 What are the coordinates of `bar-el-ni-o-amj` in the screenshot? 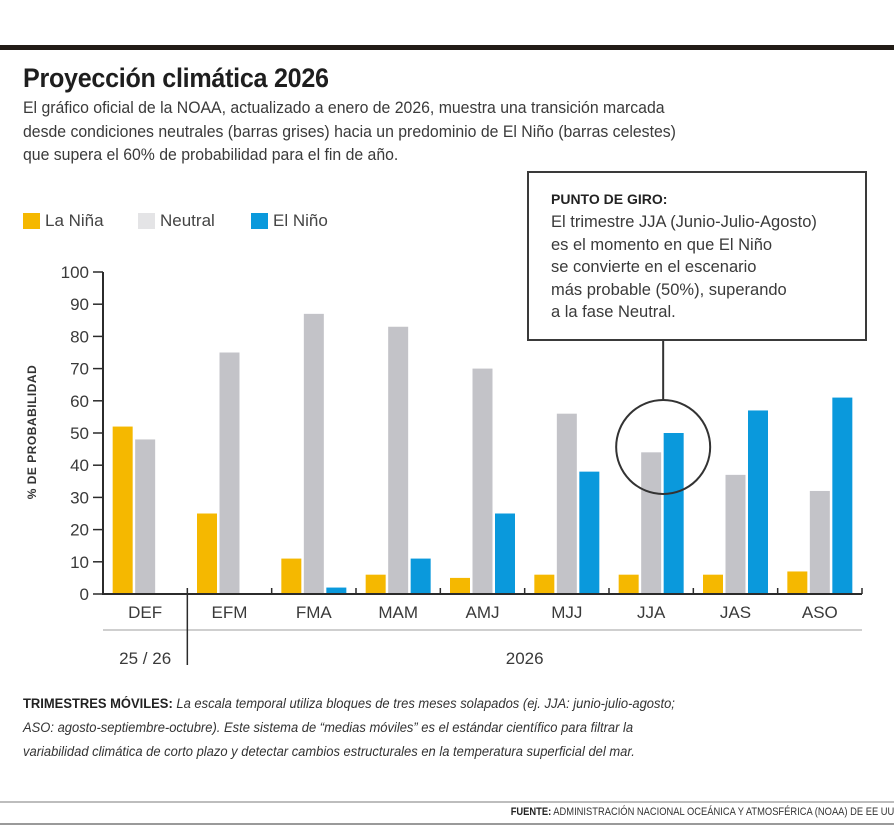 It's located at (505, 553).